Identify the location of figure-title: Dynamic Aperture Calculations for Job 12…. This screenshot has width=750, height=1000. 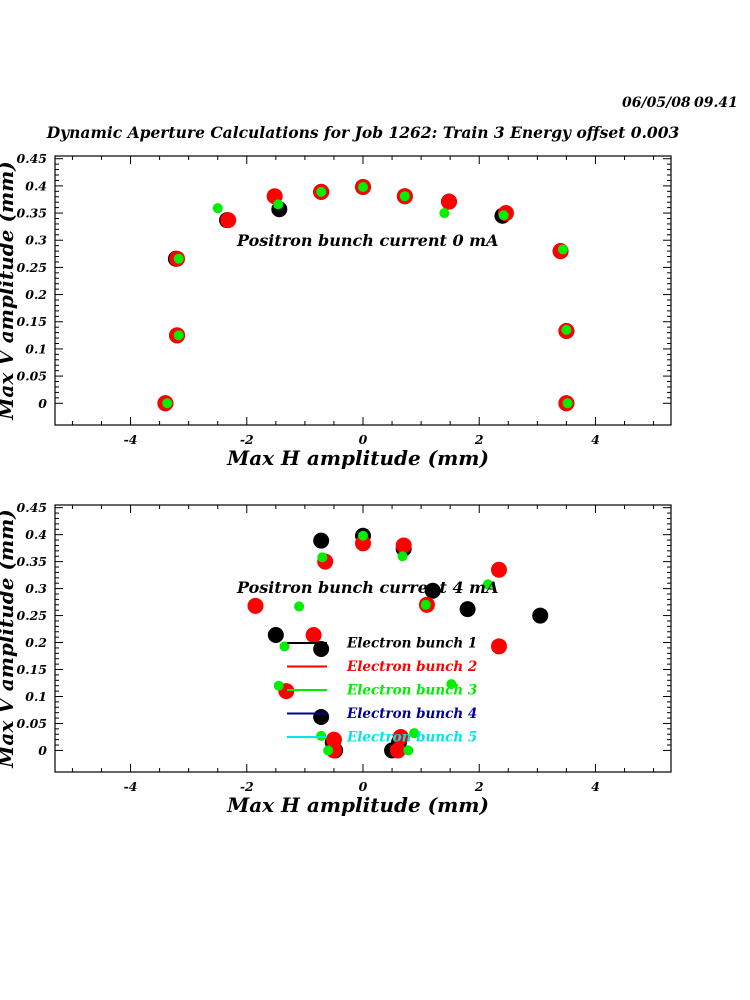
(363, 132).